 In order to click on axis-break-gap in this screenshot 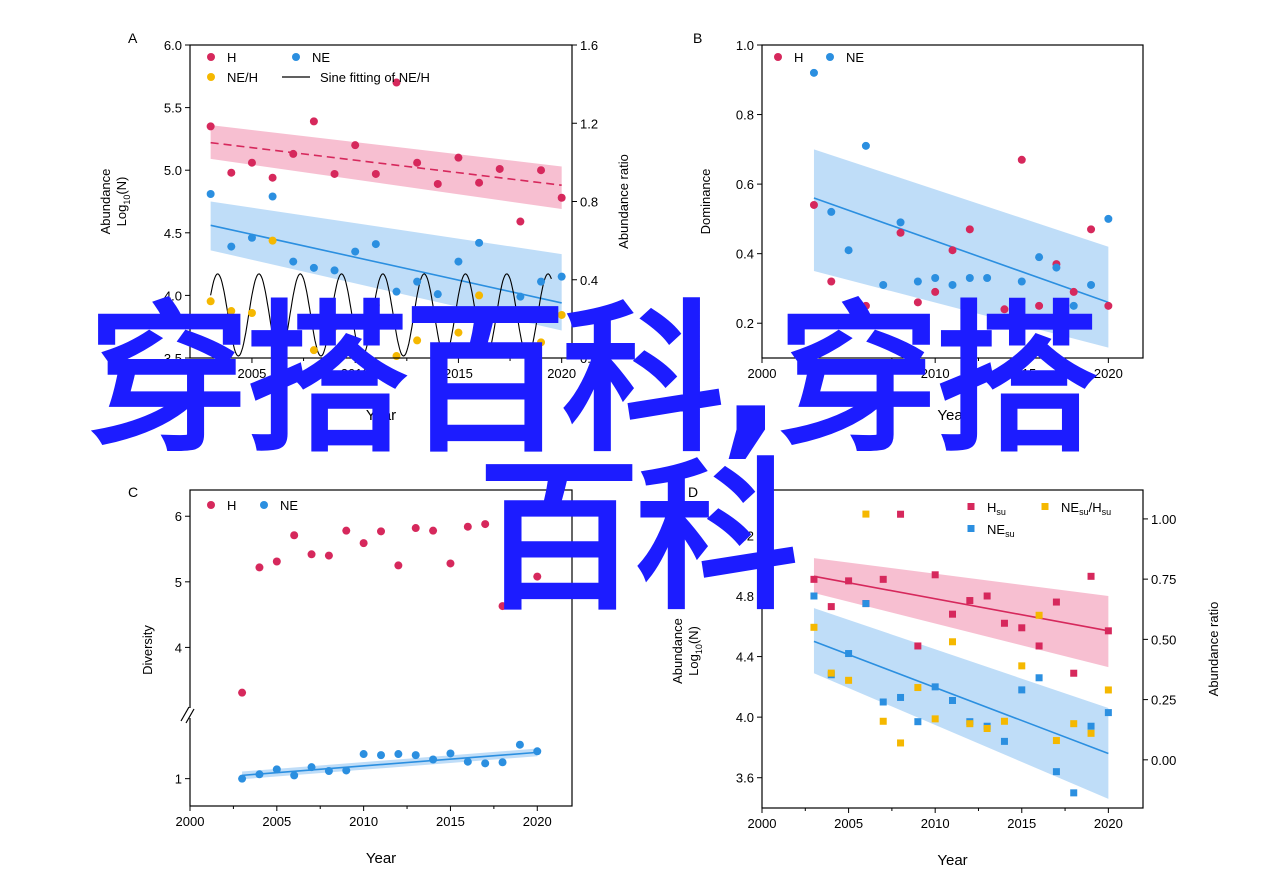, I will do `click(190, 713)`.